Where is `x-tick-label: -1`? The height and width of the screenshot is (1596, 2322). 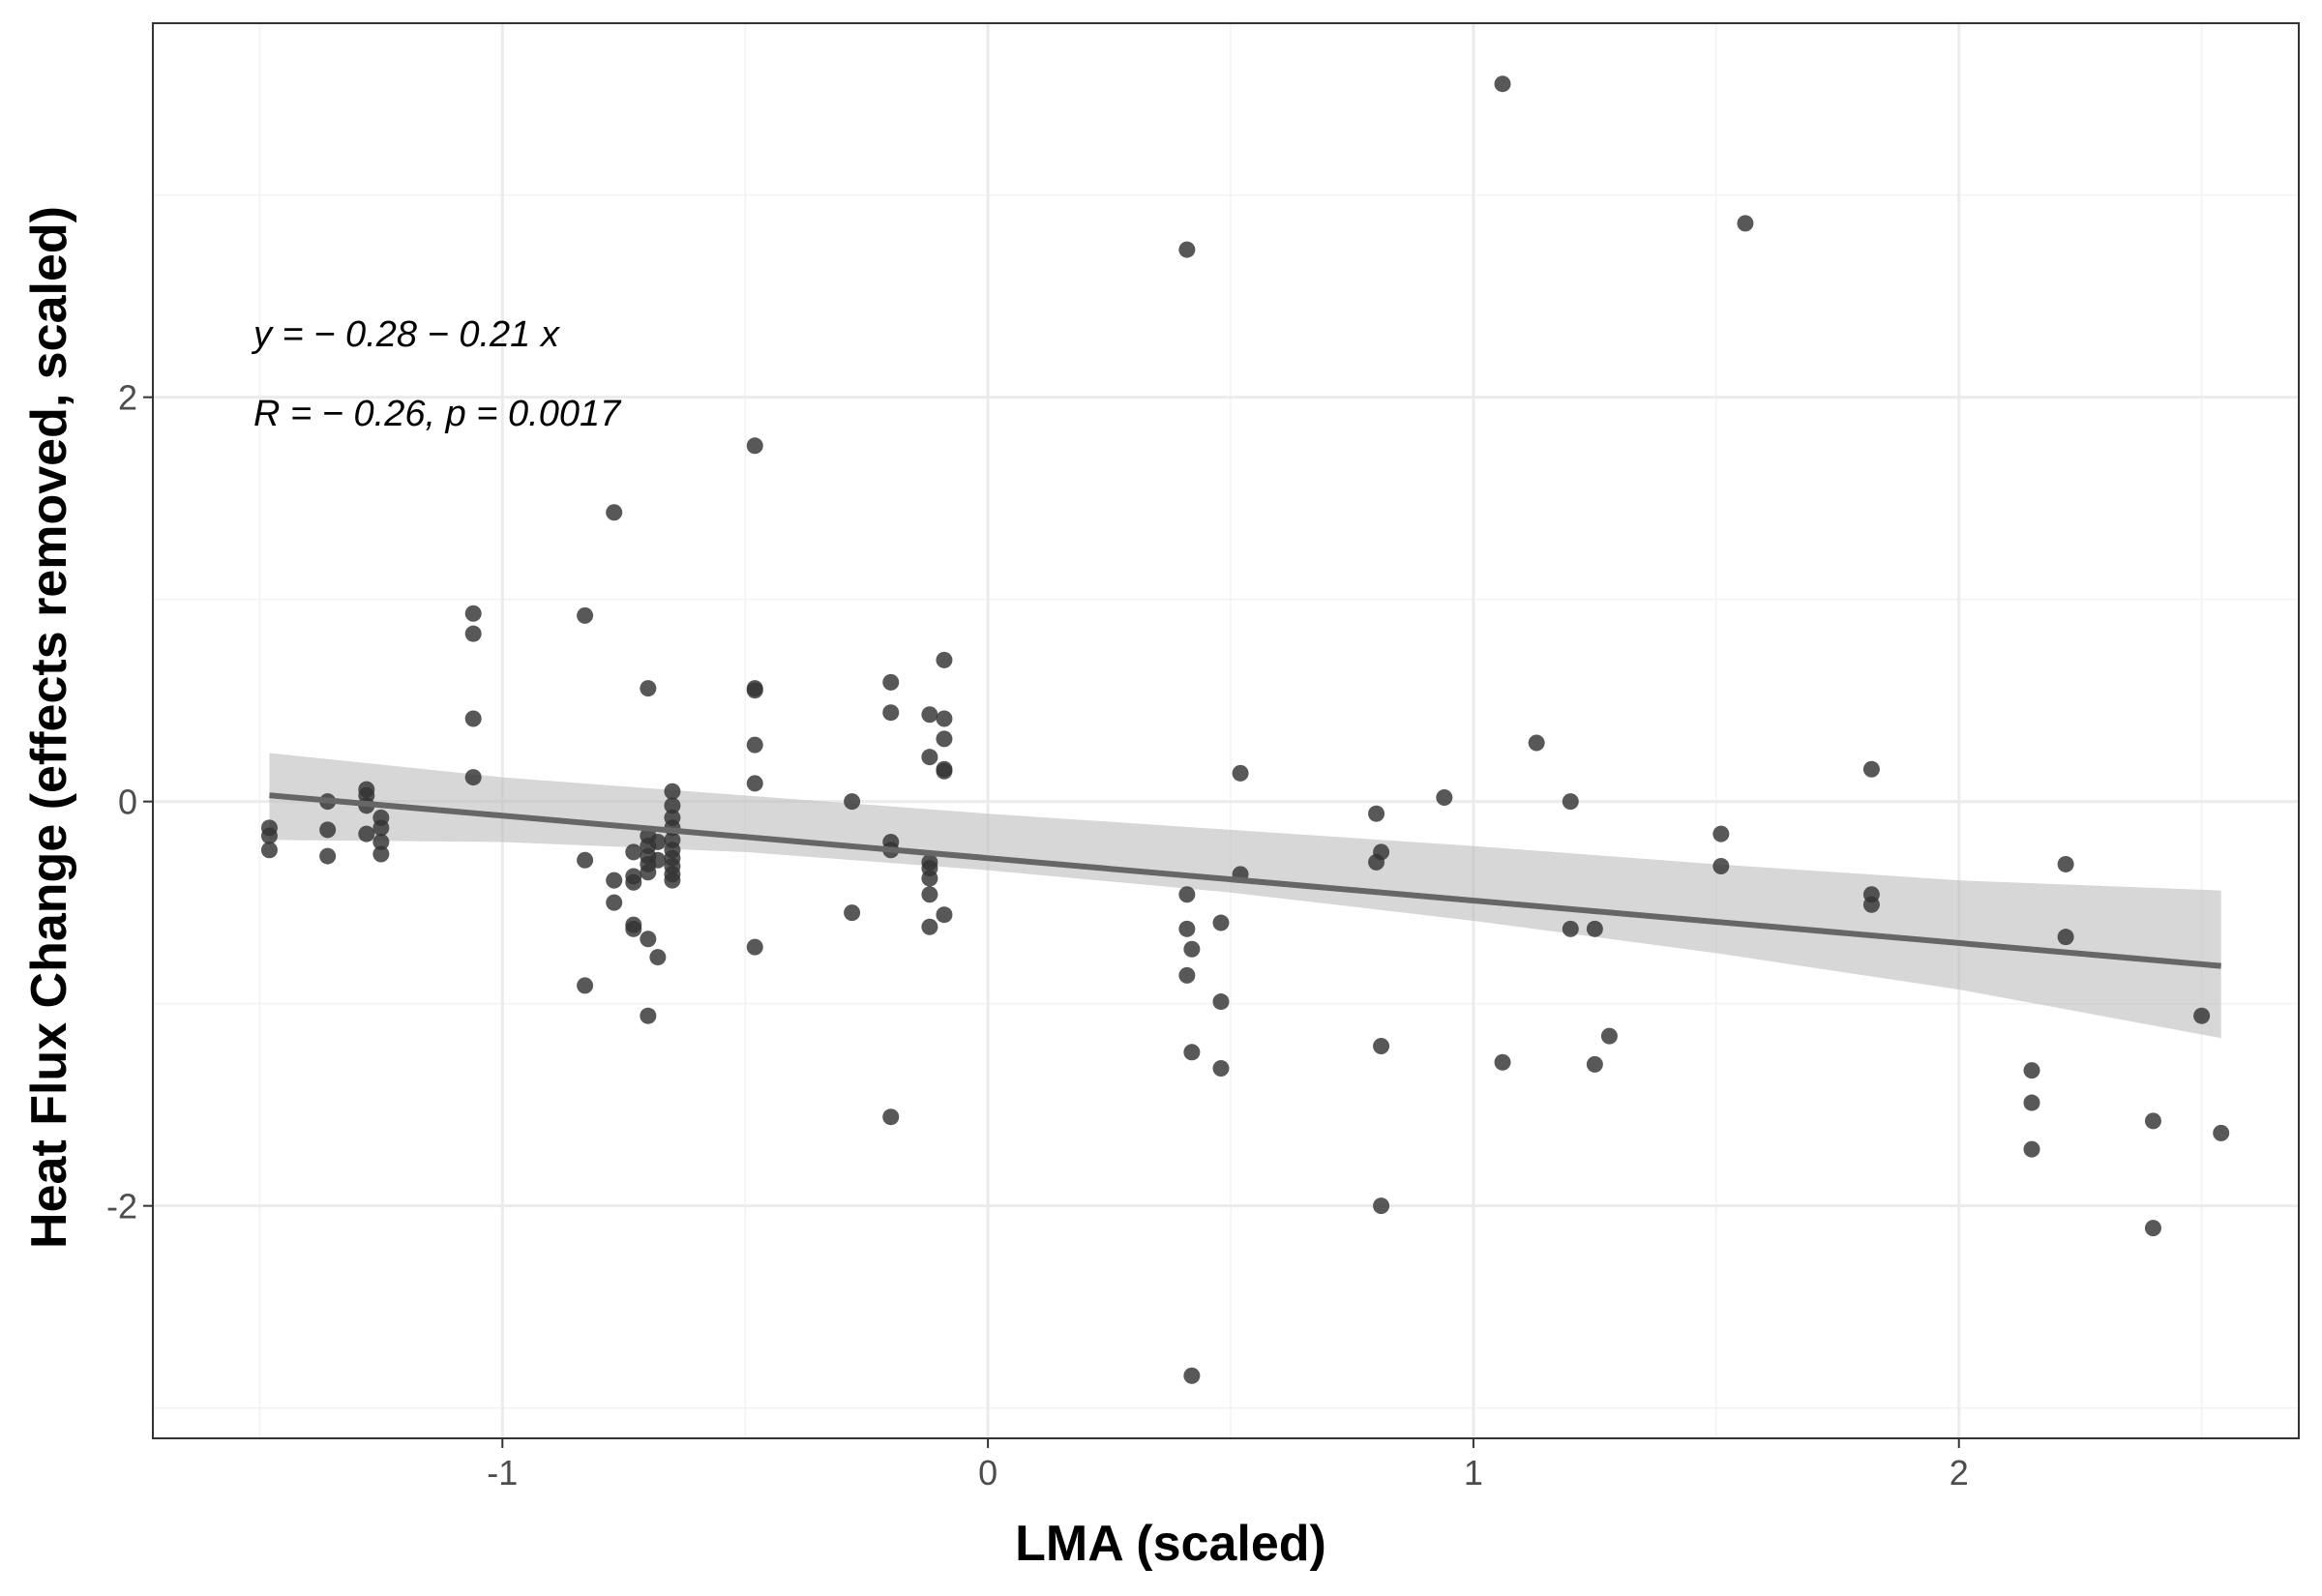
x-tick-label: -1 is located at coordinates (502, 1473).